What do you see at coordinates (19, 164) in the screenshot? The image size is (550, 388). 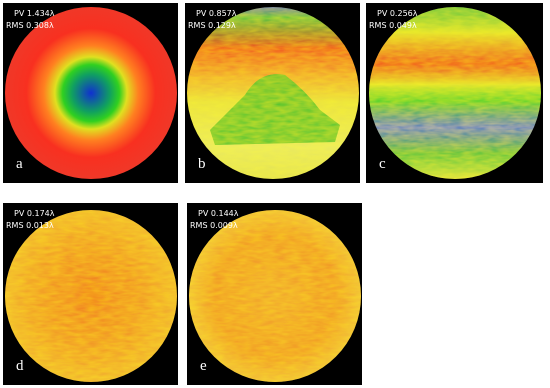 I see `panel-label: a` at bounding box center [19, 164].